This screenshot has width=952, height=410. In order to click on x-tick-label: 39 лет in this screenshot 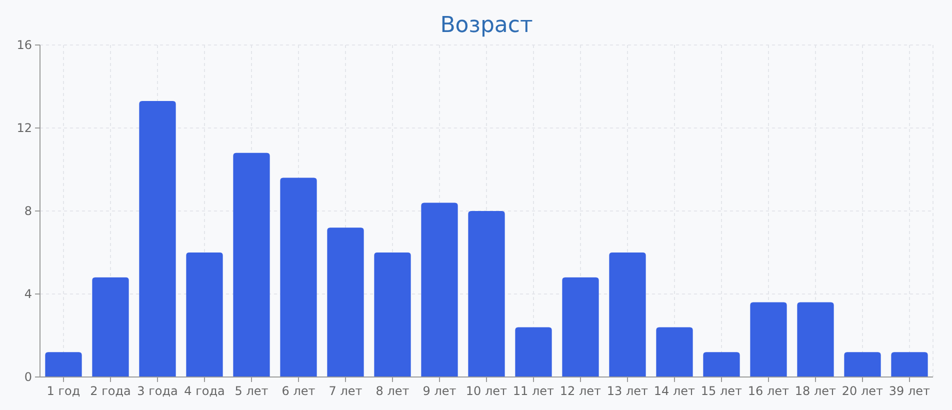, I will do `click(909, 391)`.